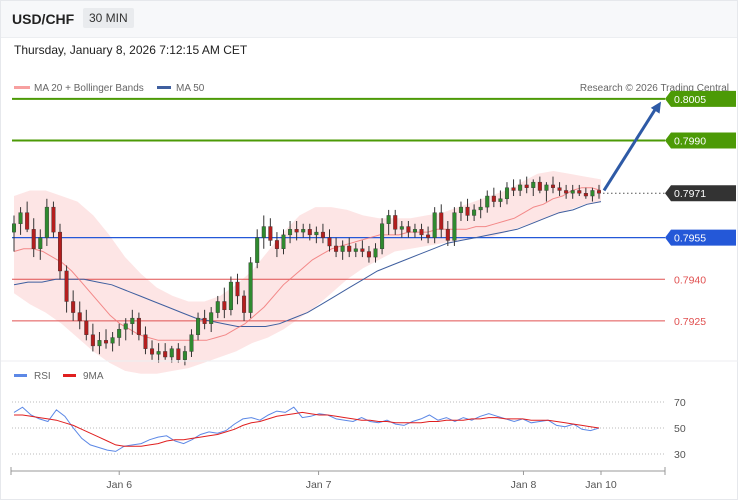 The height and width of the screenshot is (501, 738). Describe the element at coordinates (369, 19) in the screenshot. I see `top-bar: USD/CHF 30 MIN` at that location.